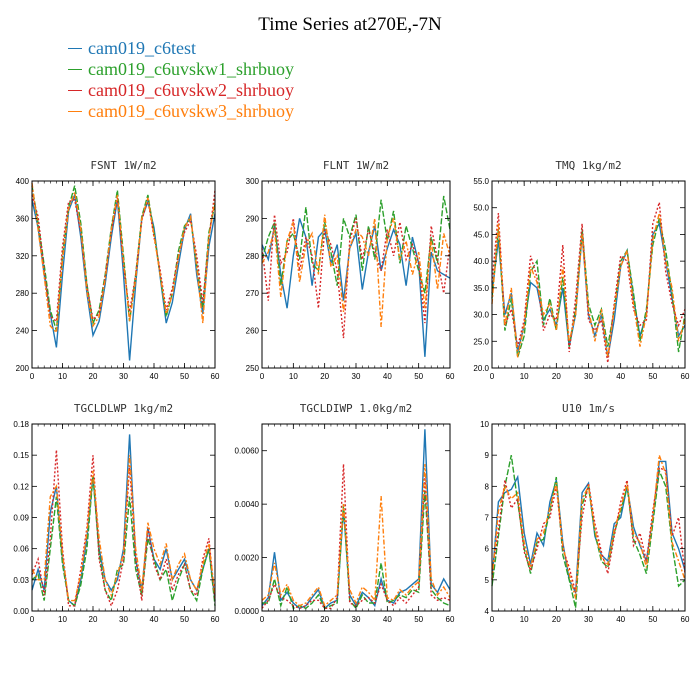 This screenshot has width=700, height=700. What do you see at coordinates (487, 549) in the screenshot?
I see `y-tick-label: 6` at bounding box center [487, 549].